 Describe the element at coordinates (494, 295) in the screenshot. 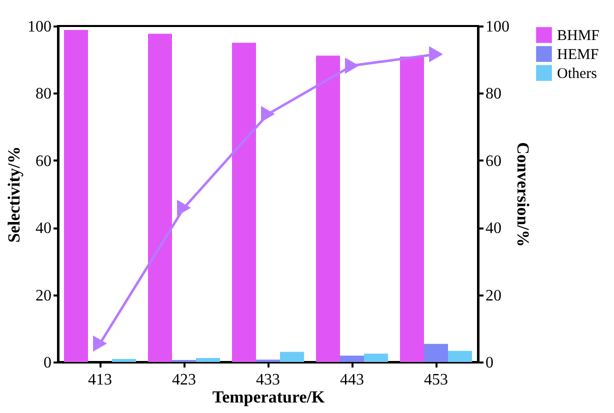

I see `y2-tick-label: 20` at that location.